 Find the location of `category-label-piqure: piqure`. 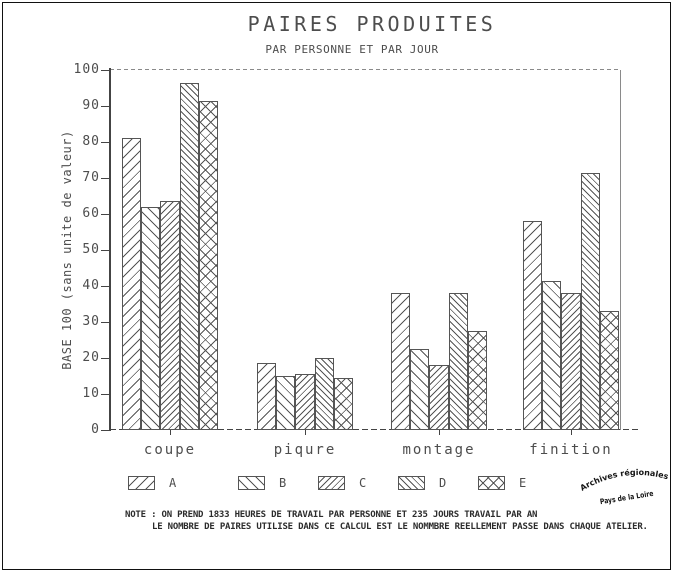

category-label-piqure: piqure is located at coordinates (305, 450).